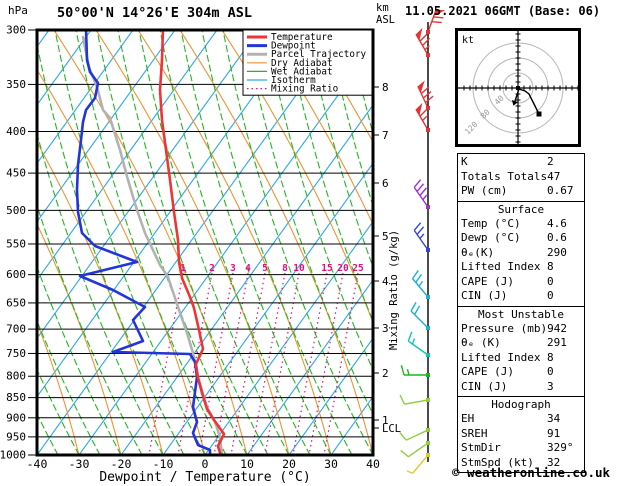 This screenshot has width=629, height=486. Describe the element at coordinates (233, 268) in the screenshot. I see `mixing-ratio-label: 3` at that location.